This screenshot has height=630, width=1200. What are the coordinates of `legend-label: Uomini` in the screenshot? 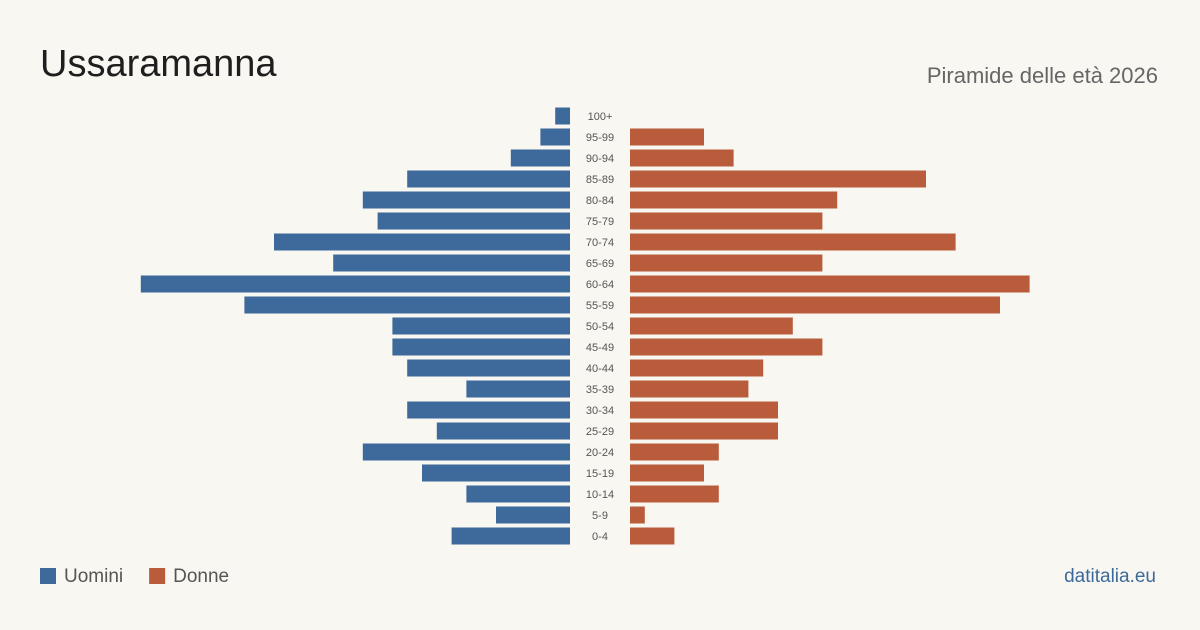 It's located at (93, 576).